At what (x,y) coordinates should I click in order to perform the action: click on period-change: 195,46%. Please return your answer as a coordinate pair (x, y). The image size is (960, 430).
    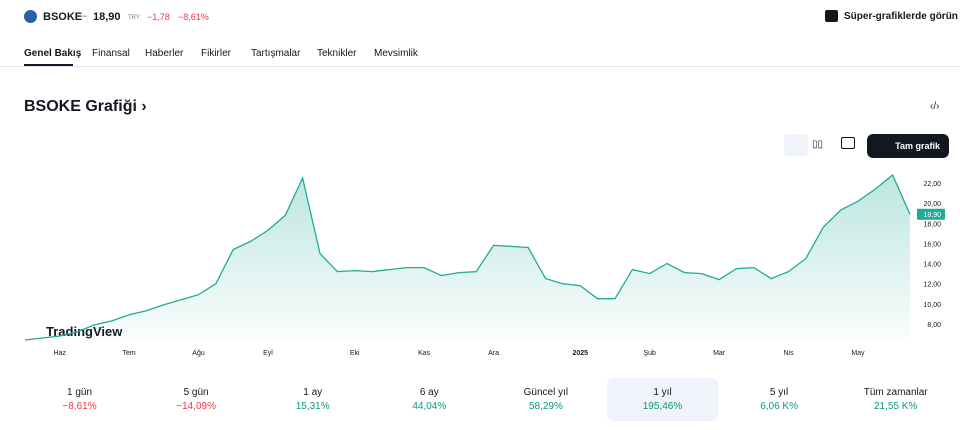
    Looking at the image, I should click on (662, 406).